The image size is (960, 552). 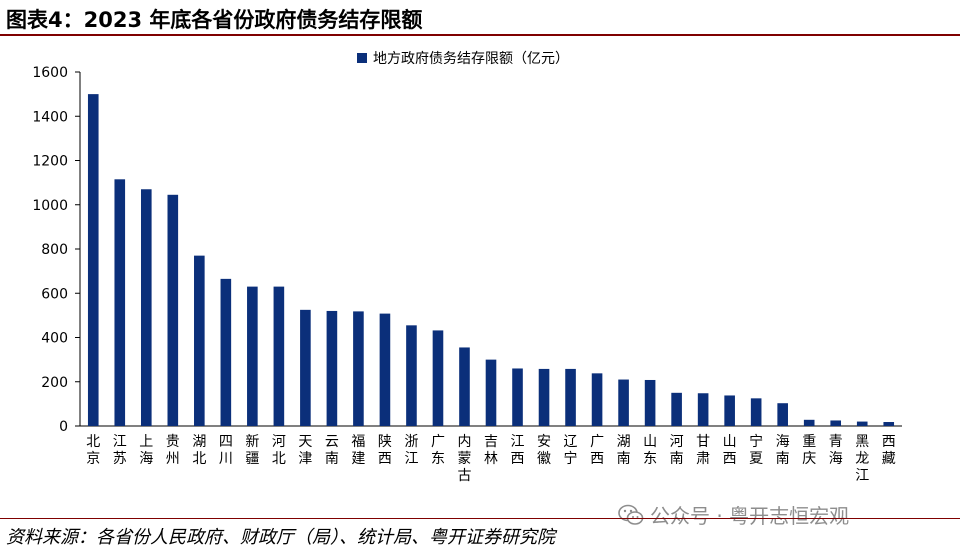 What do you see at coordinates (358, 450) in the screenshot?
I see `x-category-label: 福建` at bounding box center [358, 450].